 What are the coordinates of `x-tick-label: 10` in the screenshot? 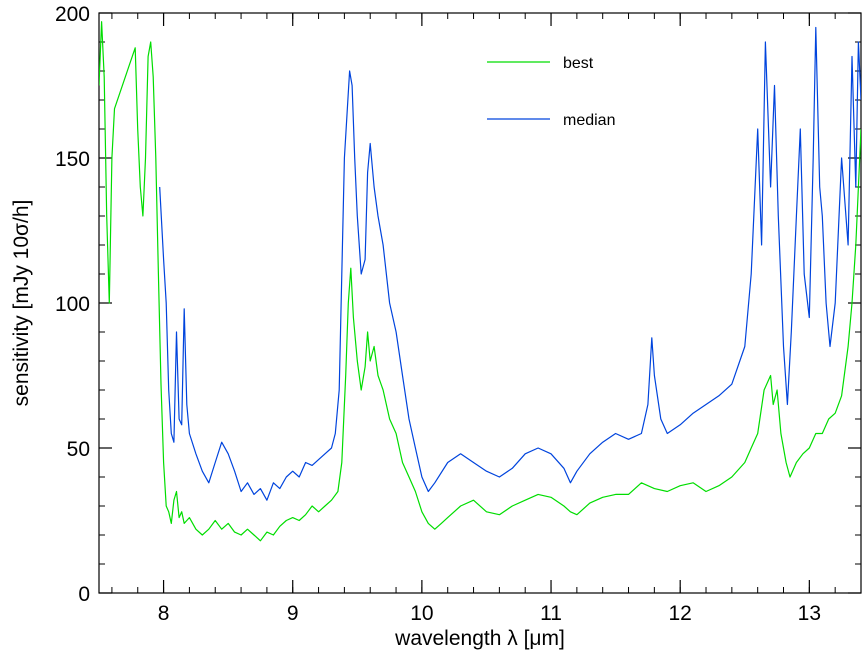 It's located at (421, 613).